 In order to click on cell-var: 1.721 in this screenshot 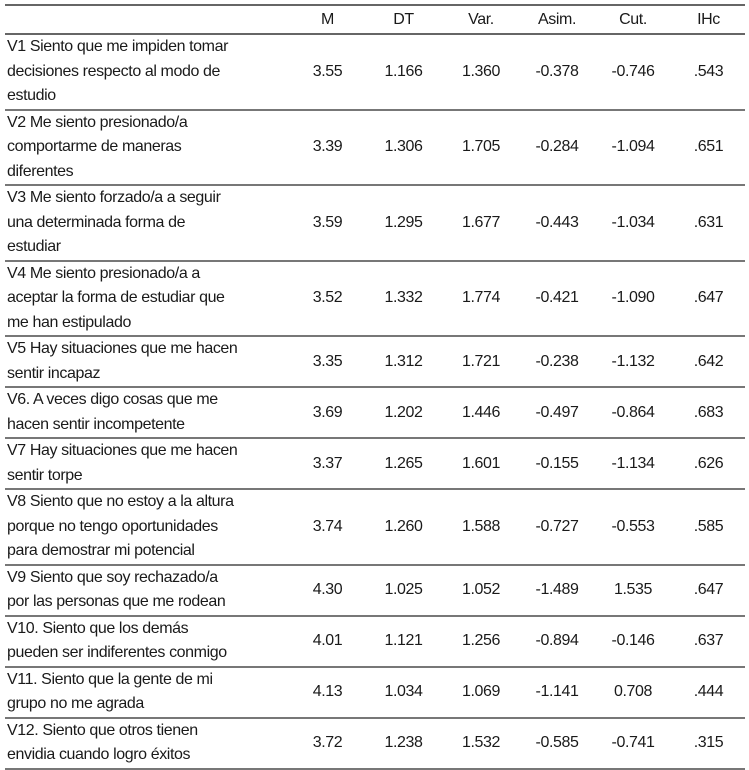, I will do `click(481, 361)`.